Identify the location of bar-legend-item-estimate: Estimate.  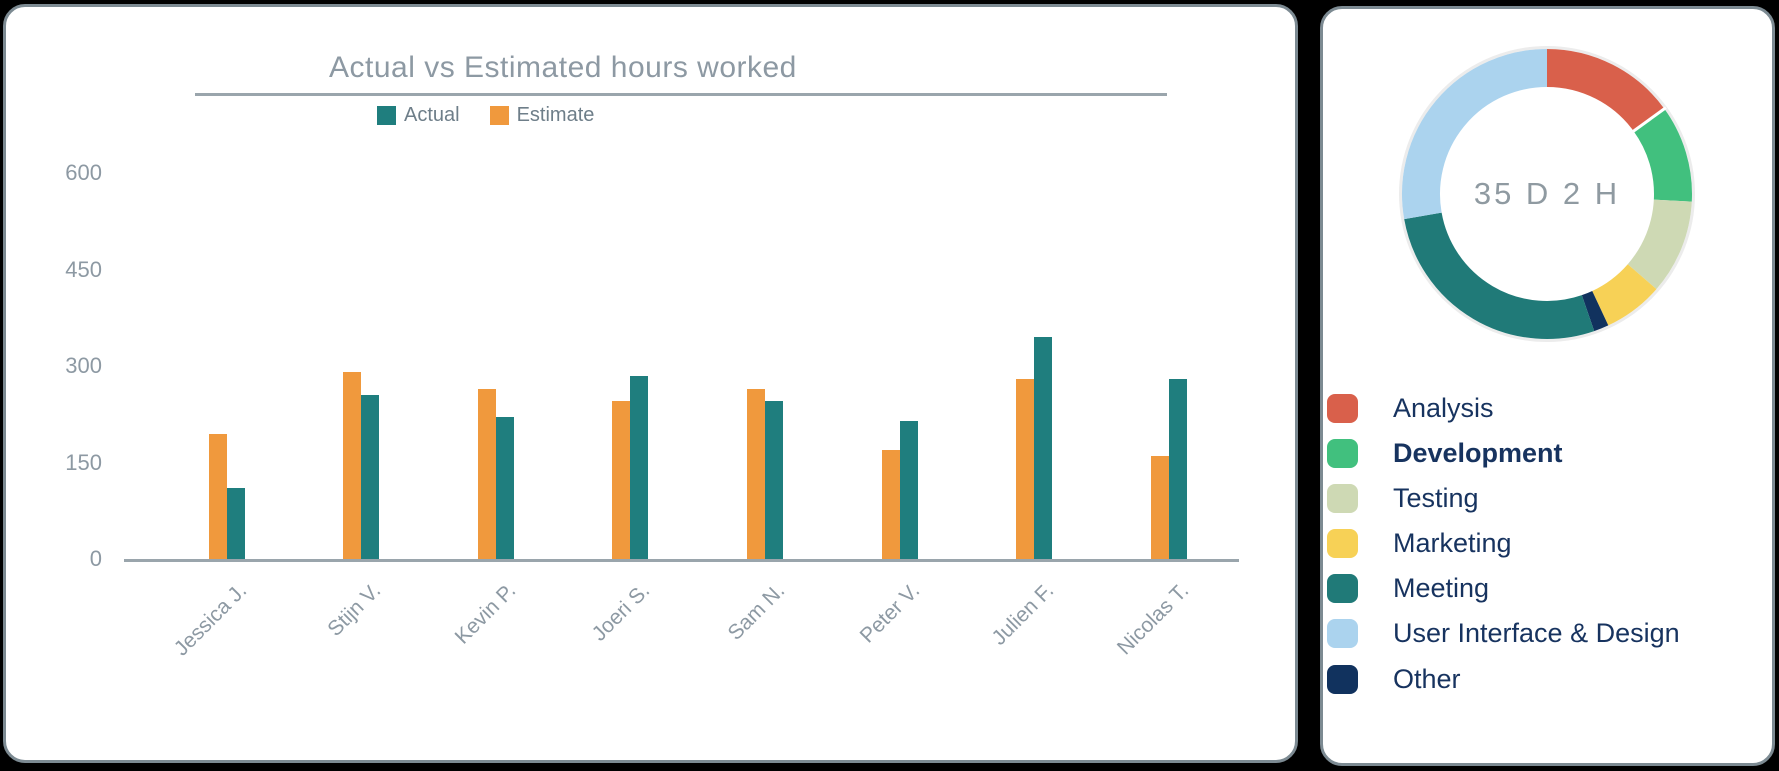
(542, 115).